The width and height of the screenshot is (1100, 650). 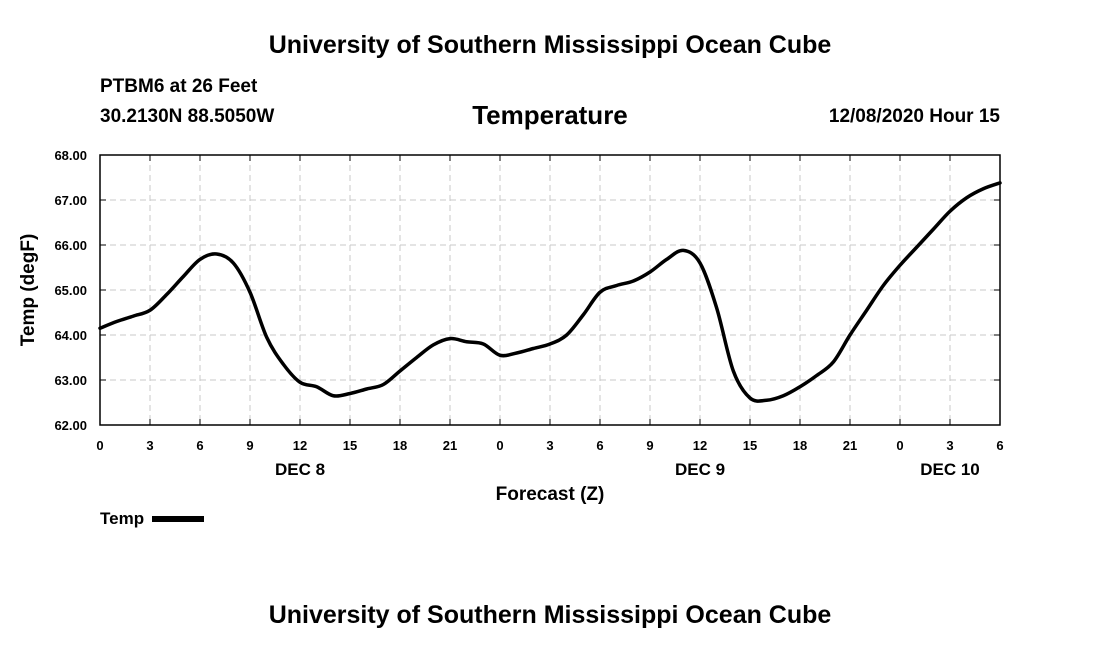 What do you see at coordinates (122, 518) in the screenshot?
I see `legend-label: Temp` at bounding box center [122, 518].